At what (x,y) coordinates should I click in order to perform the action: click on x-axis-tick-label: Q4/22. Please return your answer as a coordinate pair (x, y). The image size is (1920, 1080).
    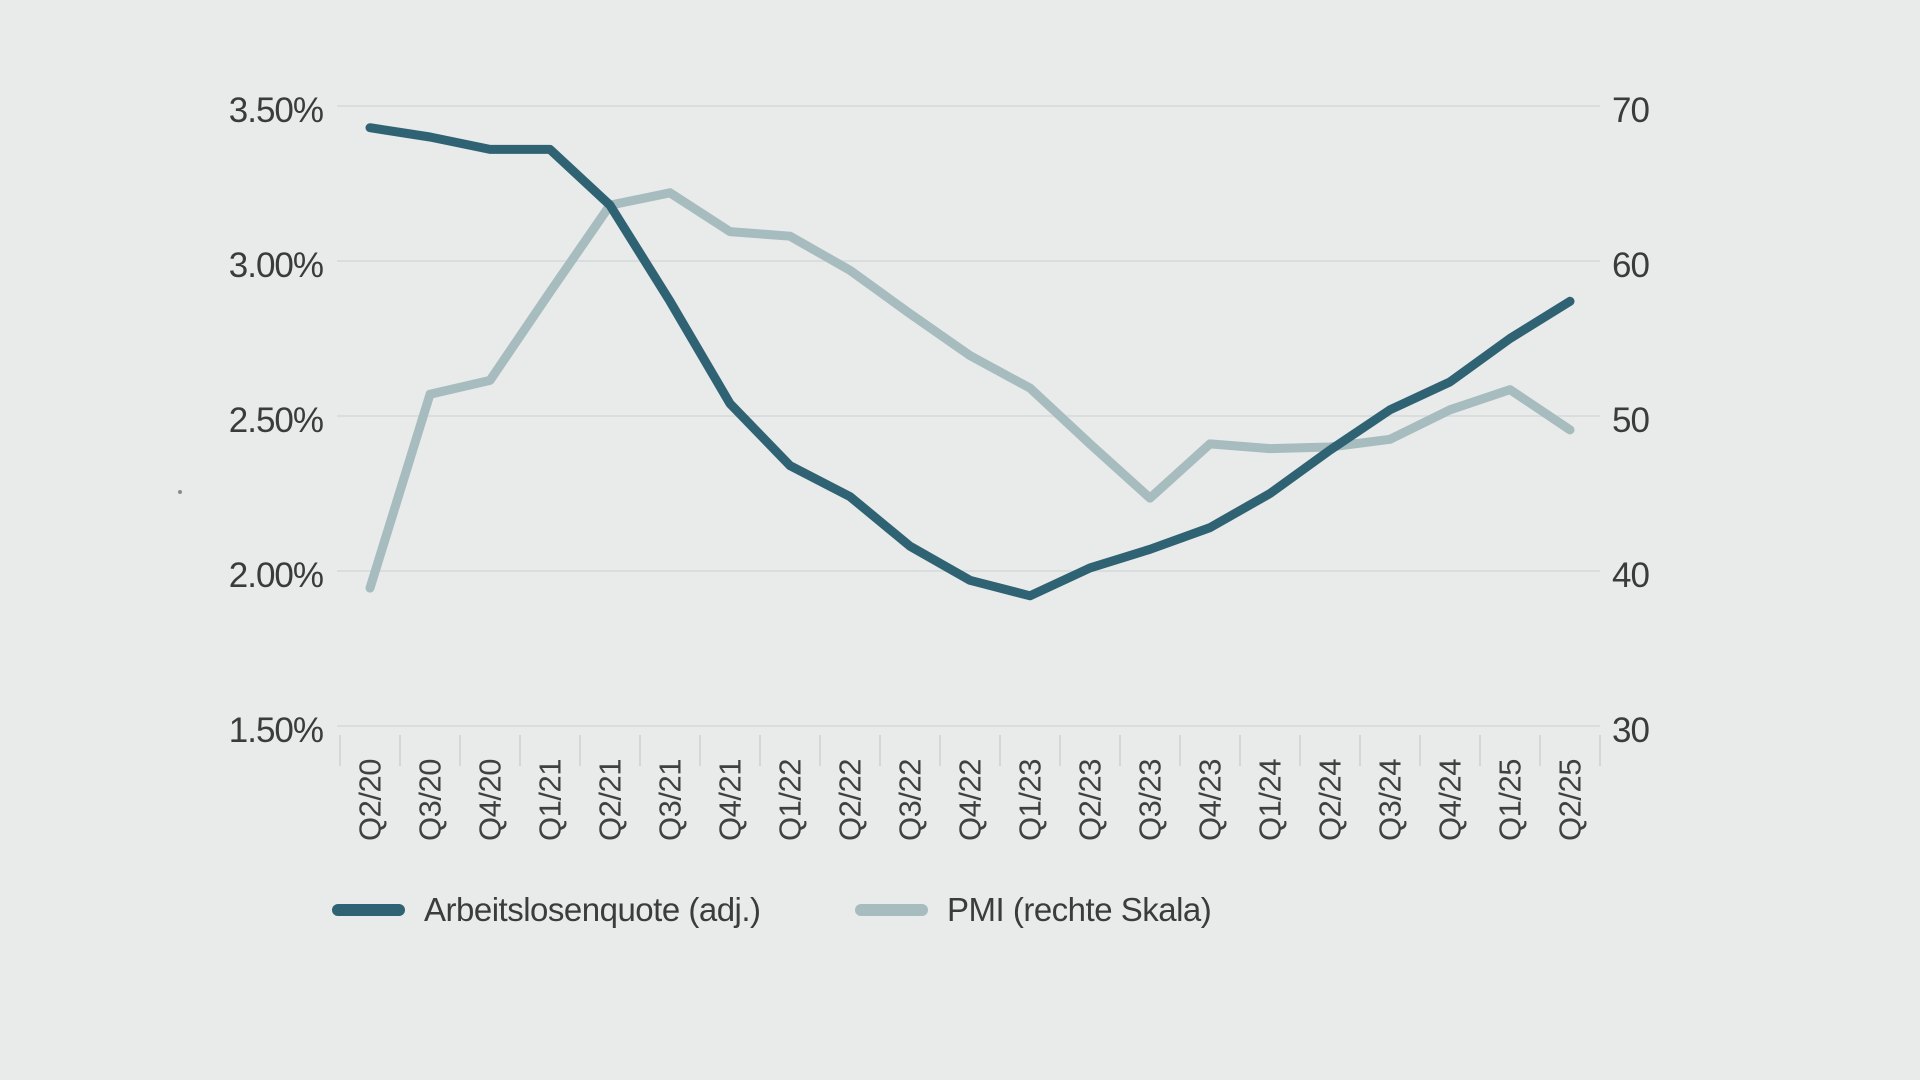
    Looking at the image, I should click on (970, 800).